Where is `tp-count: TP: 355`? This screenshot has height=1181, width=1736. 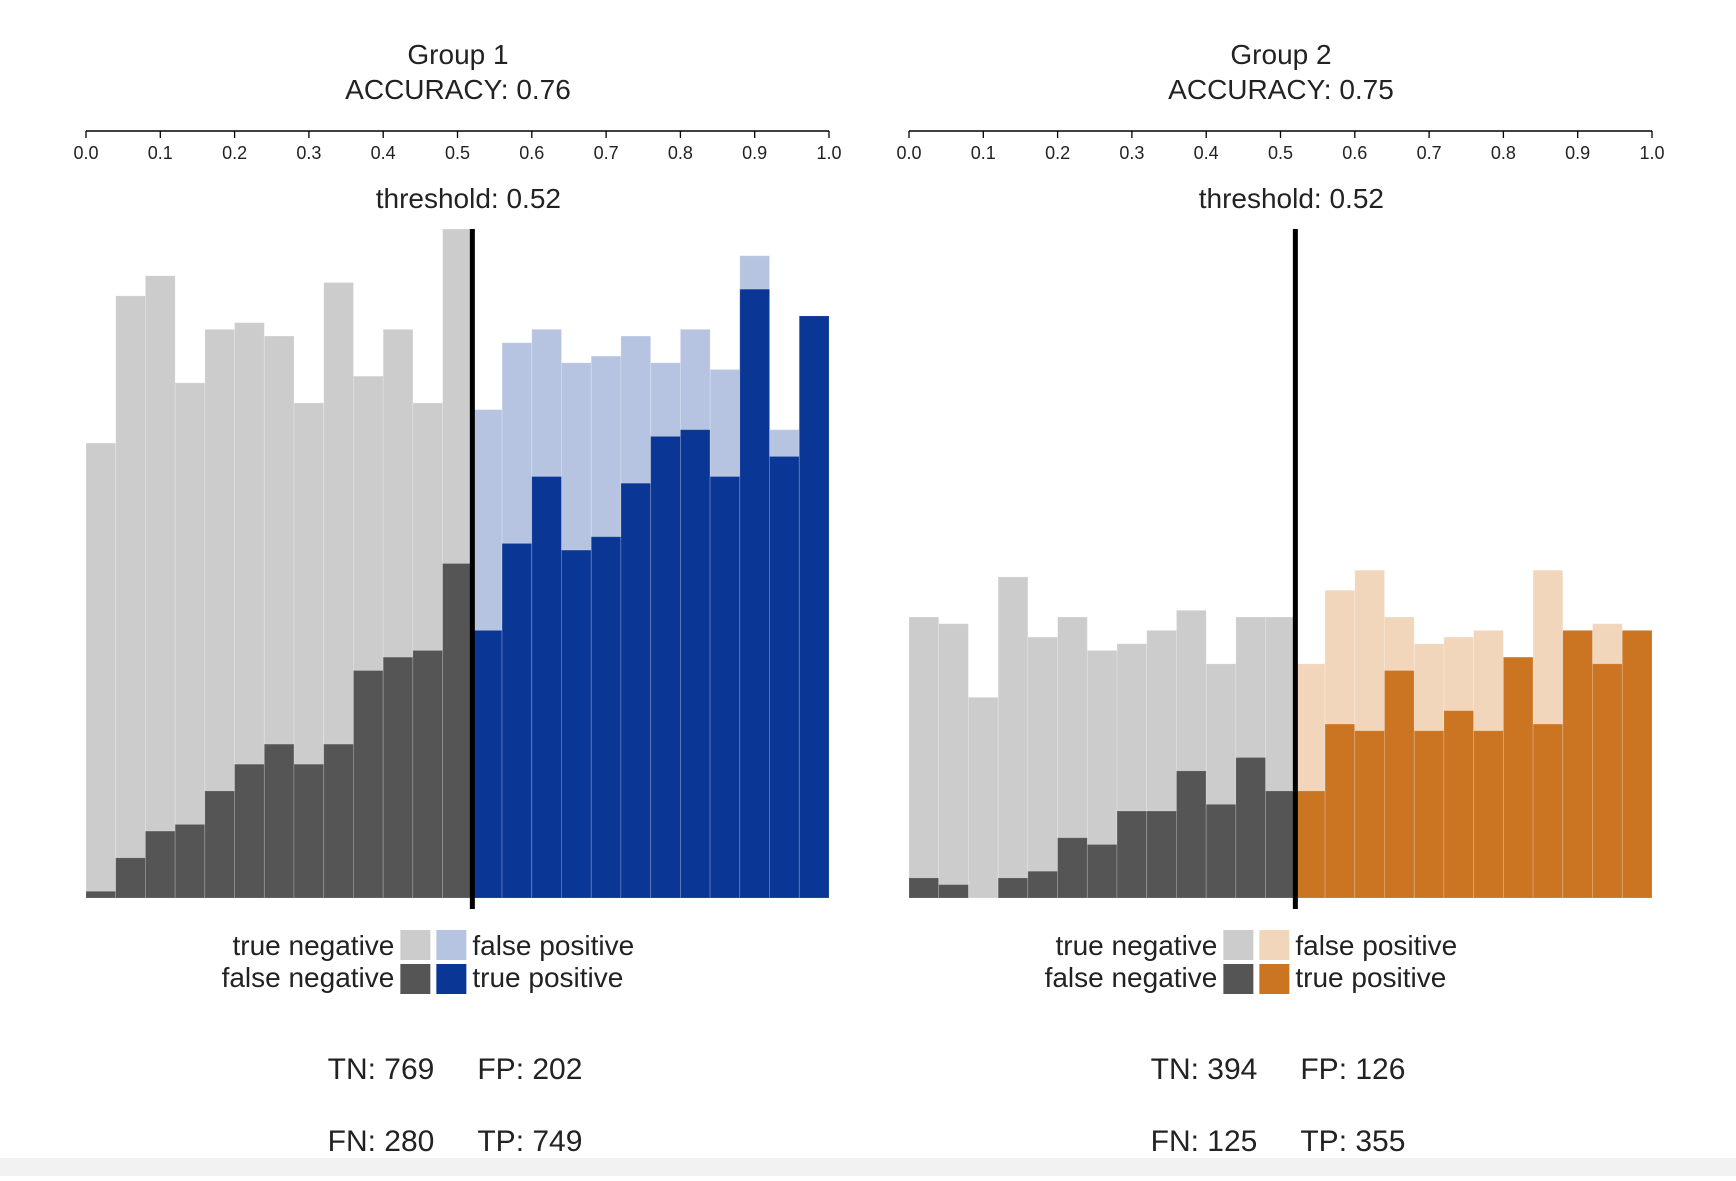
tp-count: TP: 355 is located at coordinates (1352, 1141).